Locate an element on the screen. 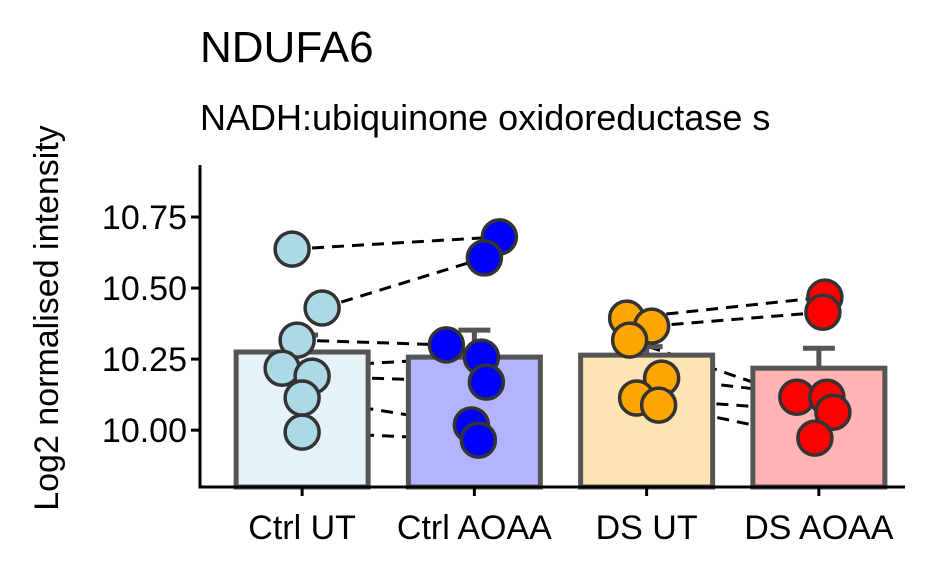  x-tick-label: Ctrl AOAA is located at coordinates (474, 528).